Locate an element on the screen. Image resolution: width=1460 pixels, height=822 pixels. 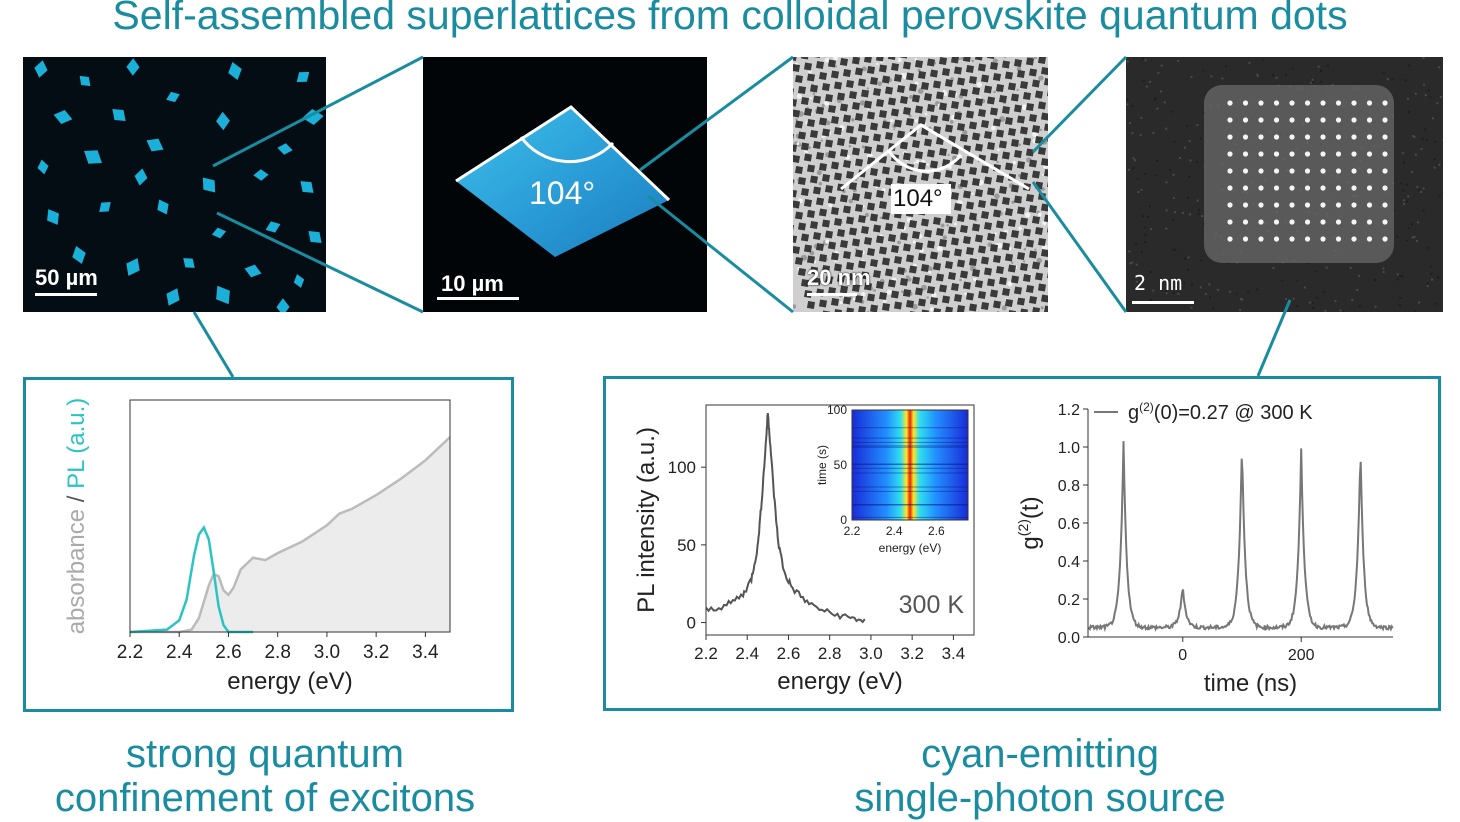
g2-legend: g(2)(0)=0.27 @ 300 K is located at coordinates (1220, 412).